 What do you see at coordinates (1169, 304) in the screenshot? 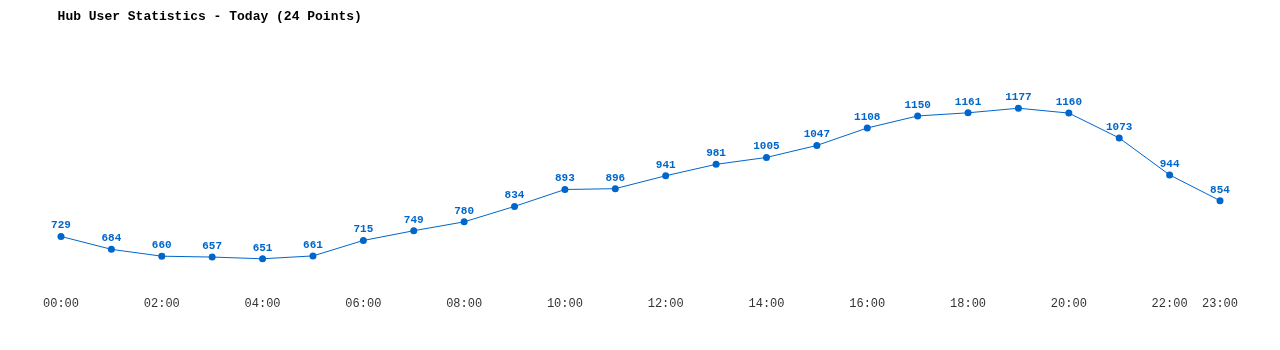
I see `x-tick-label: 22:00` at bounding box center [1169, 304].